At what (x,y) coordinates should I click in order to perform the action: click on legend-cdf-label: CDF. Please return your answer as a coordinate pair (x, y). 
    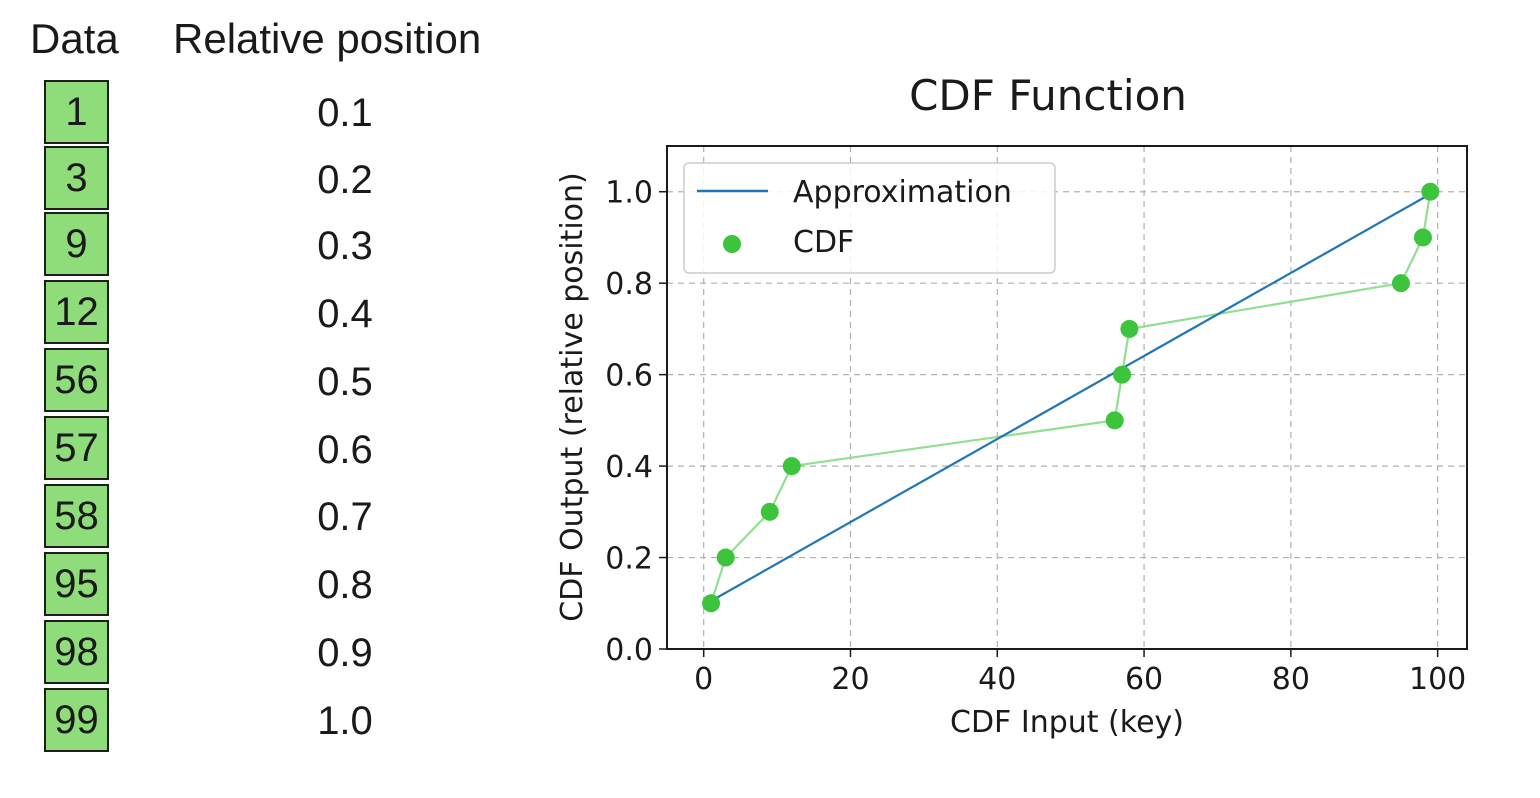
    Looking at the image, I should click on (823, 242).